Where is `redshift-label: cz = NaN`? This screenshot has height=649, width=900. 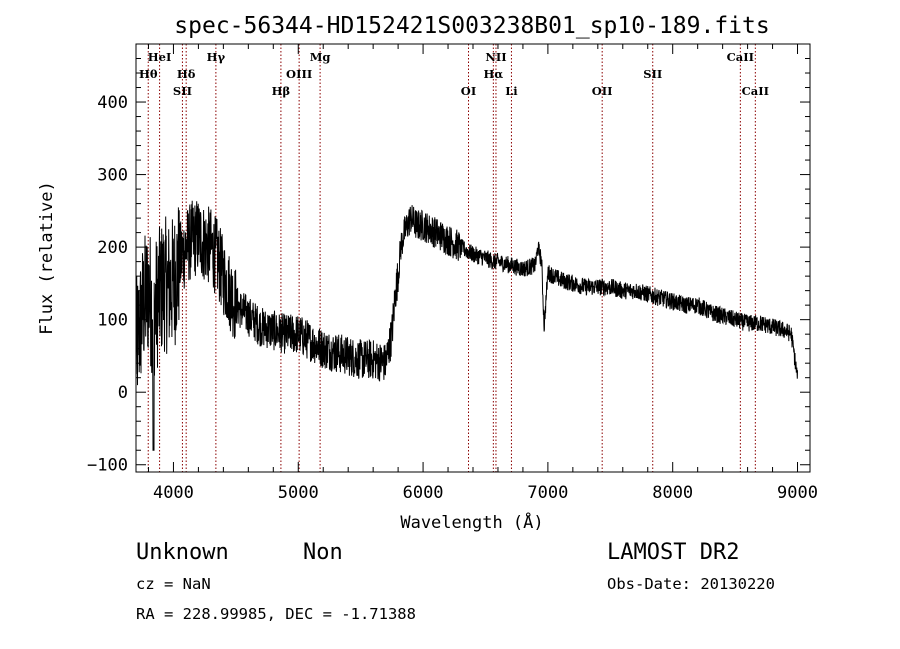
redshift-label: cz = NaN is located at coordinates (173, 584).